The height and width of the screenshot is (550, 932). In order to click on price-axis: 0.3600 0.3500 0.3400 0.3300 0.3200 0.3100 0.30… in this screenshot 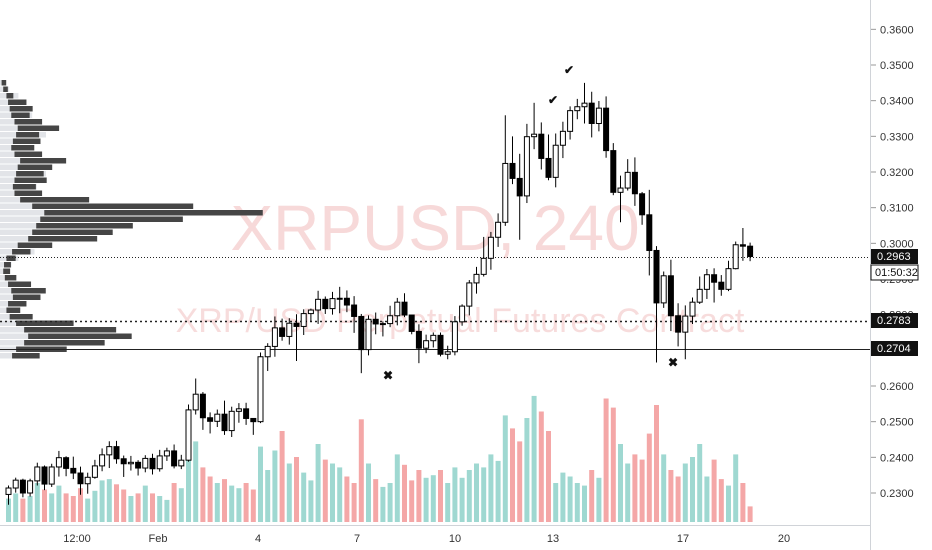, I will do `click(894, 275)`.